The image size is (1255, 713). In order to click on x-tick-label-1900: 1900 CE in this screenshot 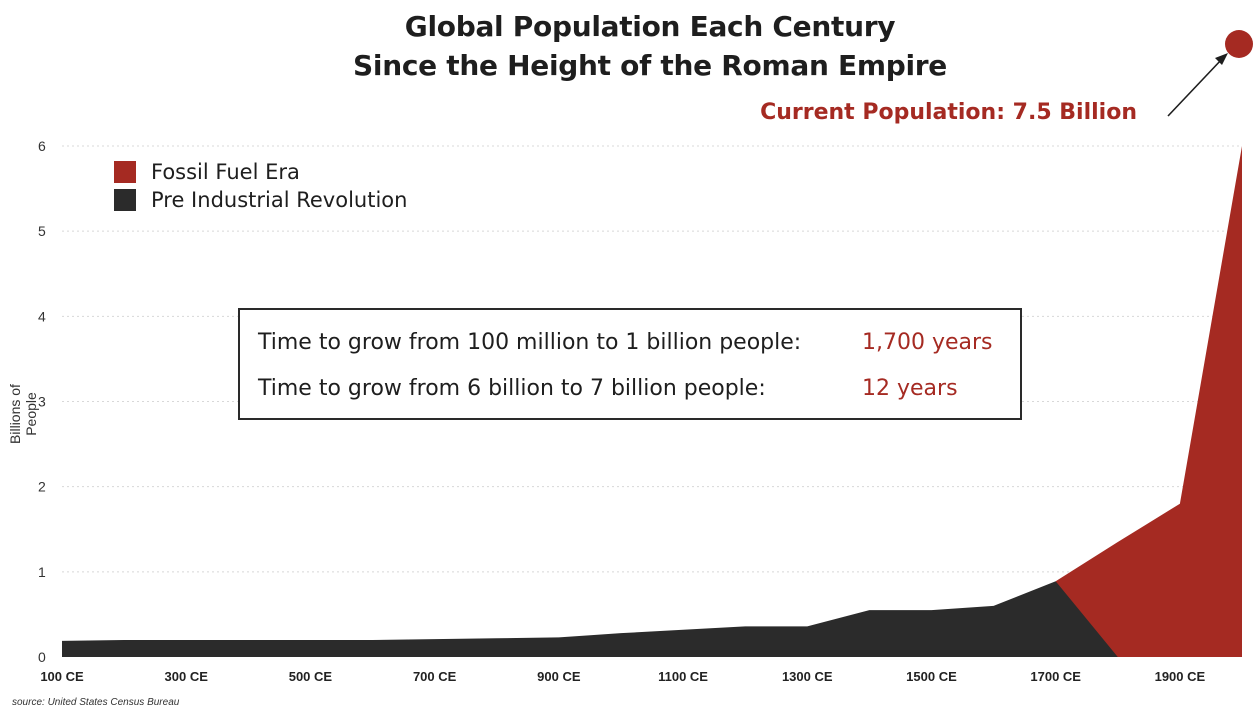, I will do `click(1180, 676)`.